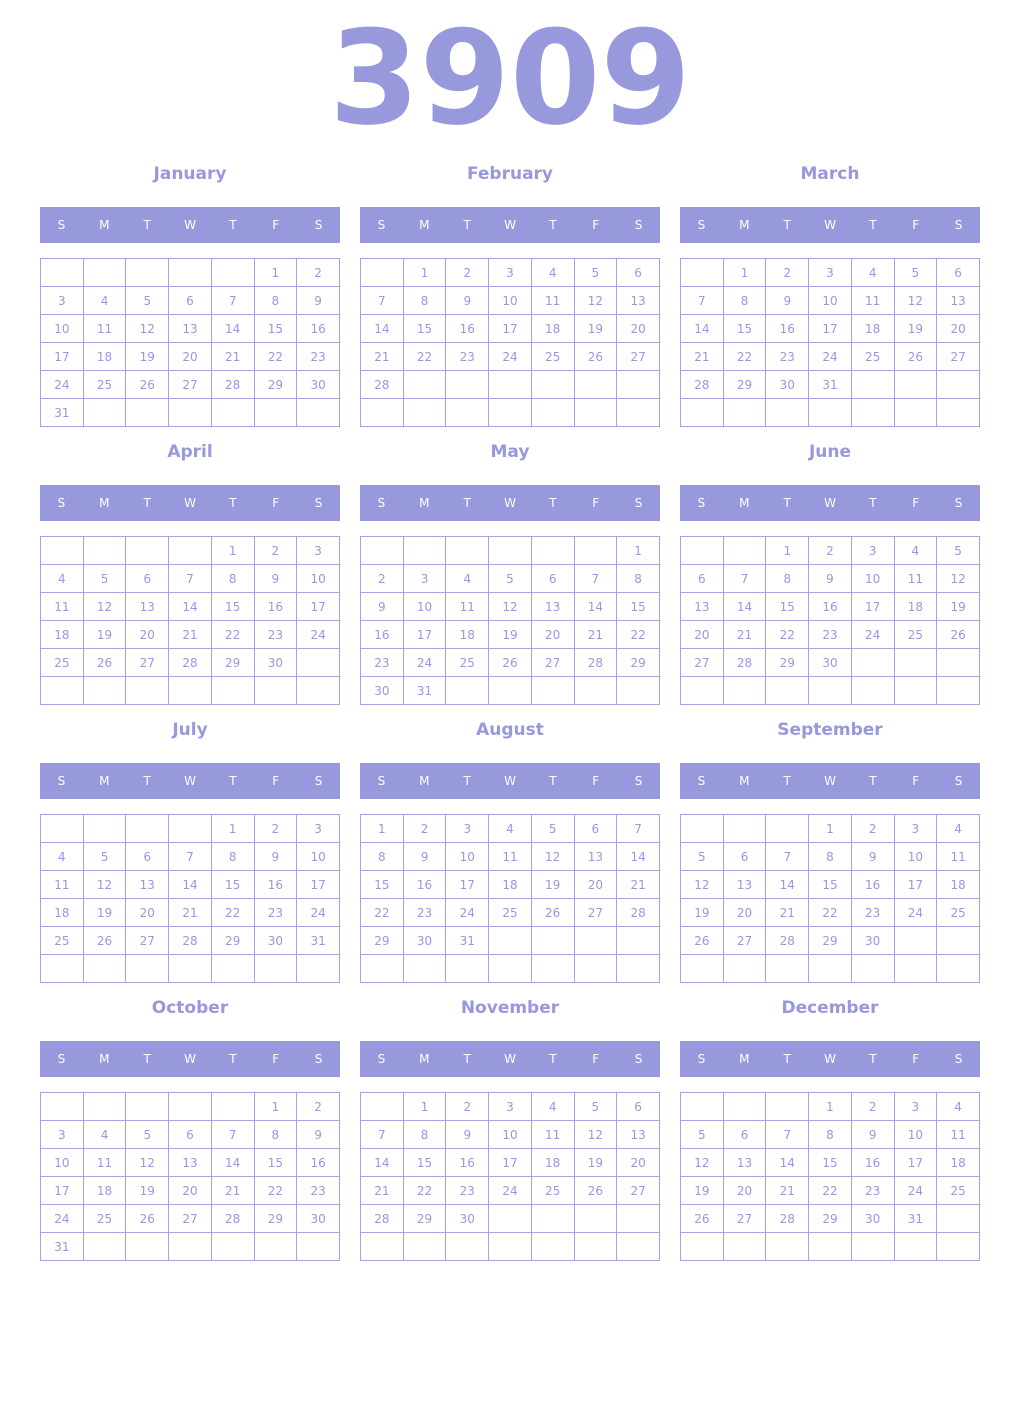 This screenshot has width=1020, height=1412. I want to click on week-row: 19 20 21 22 23 24 25, so click(830, 912).